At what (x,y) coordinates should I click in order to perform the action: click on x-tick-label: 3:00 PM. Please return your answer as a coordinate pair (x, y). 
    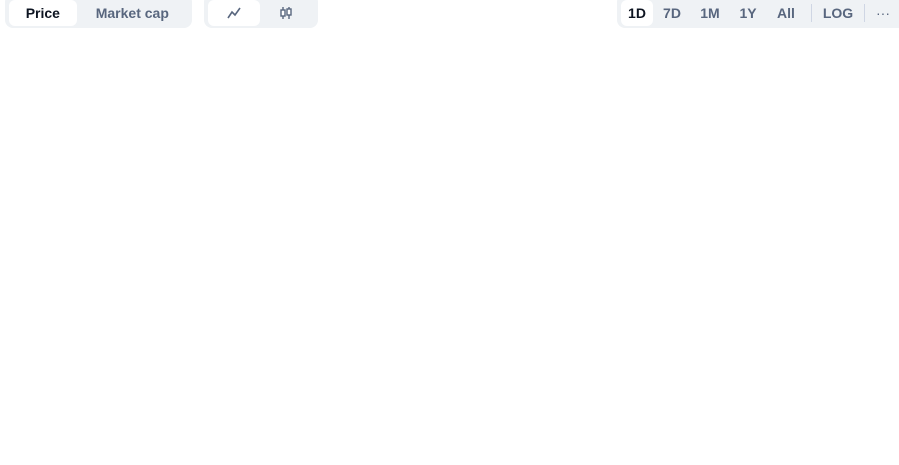
    Looking at the image, I should click on (535, 458).